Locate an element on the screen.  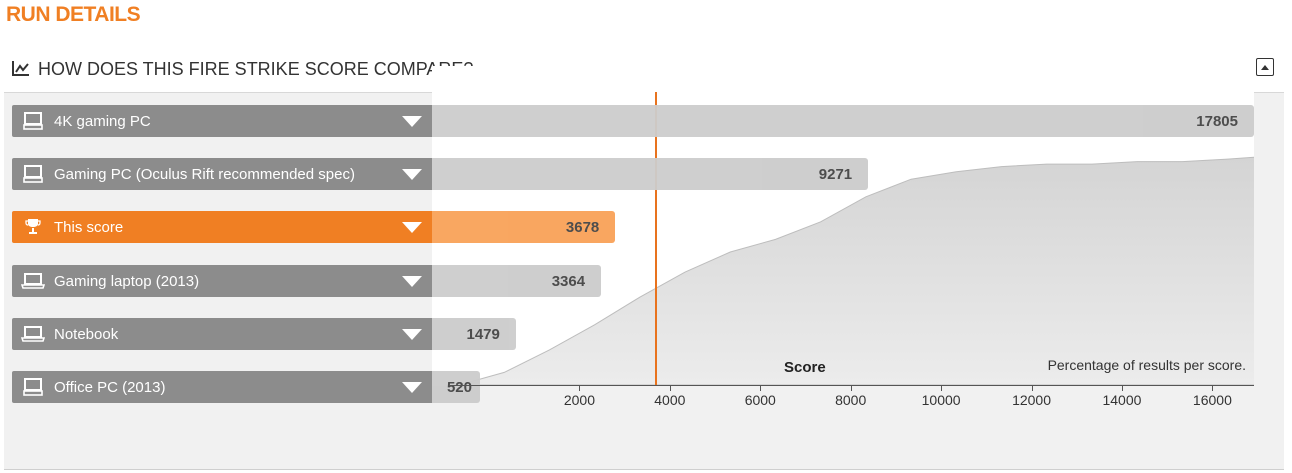
x-tick-label: 6000 is located at coordinates (760, 400).